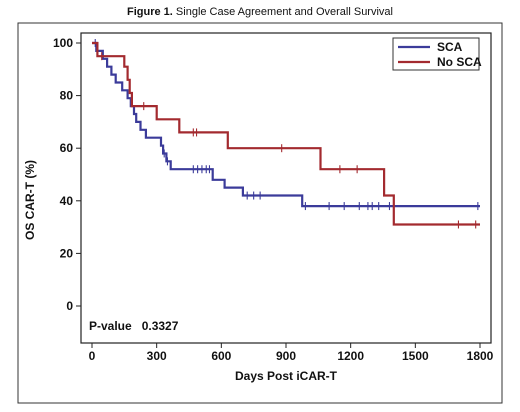 The width and height of the screenshot is (520, 412). What do you see at coordinates (480, 356) in the screenshot?
I see `x-tick-label: 1800` at bounding box center [480, 356].